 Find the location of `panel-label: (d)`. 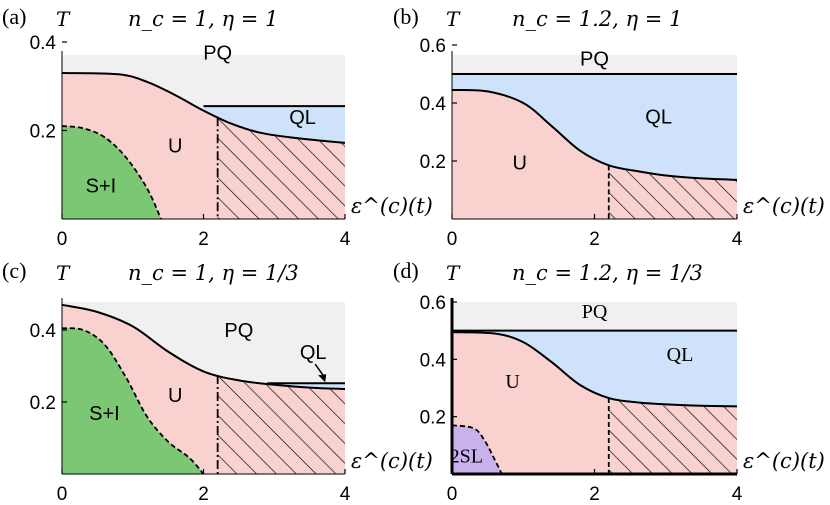

panel-label: (d) is located at coordinates (406, 270).